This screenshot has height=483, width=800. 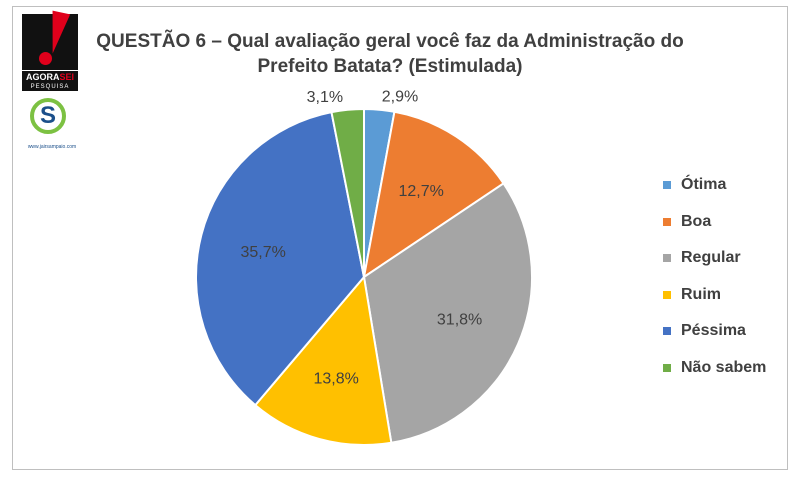 I want to click on legend-label: Regular, so click(x=711, y=257).